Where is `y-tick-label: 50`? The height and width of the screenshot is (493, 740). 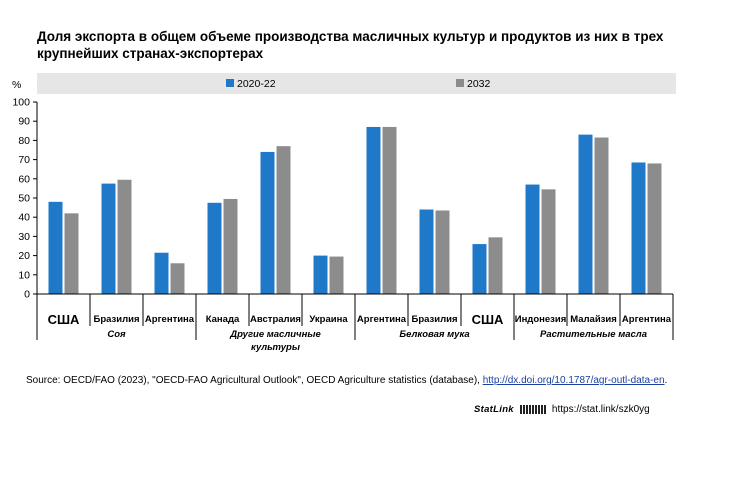
y-tick-label: 50 is located at coordinates (24, 199).